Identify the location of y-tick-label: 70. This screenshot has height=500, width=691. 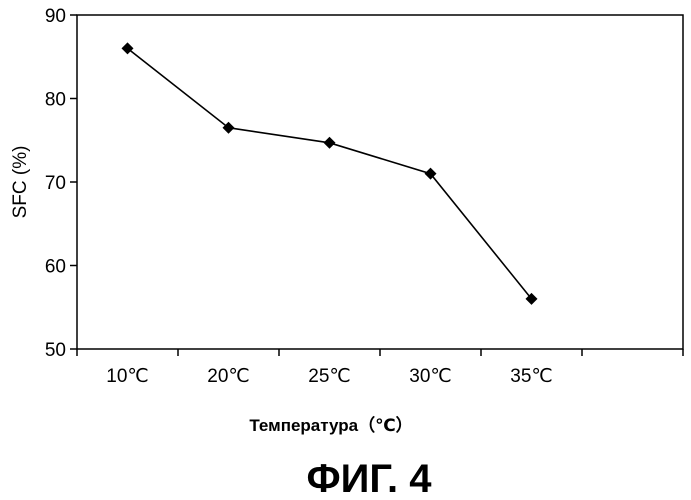
(55, 183).